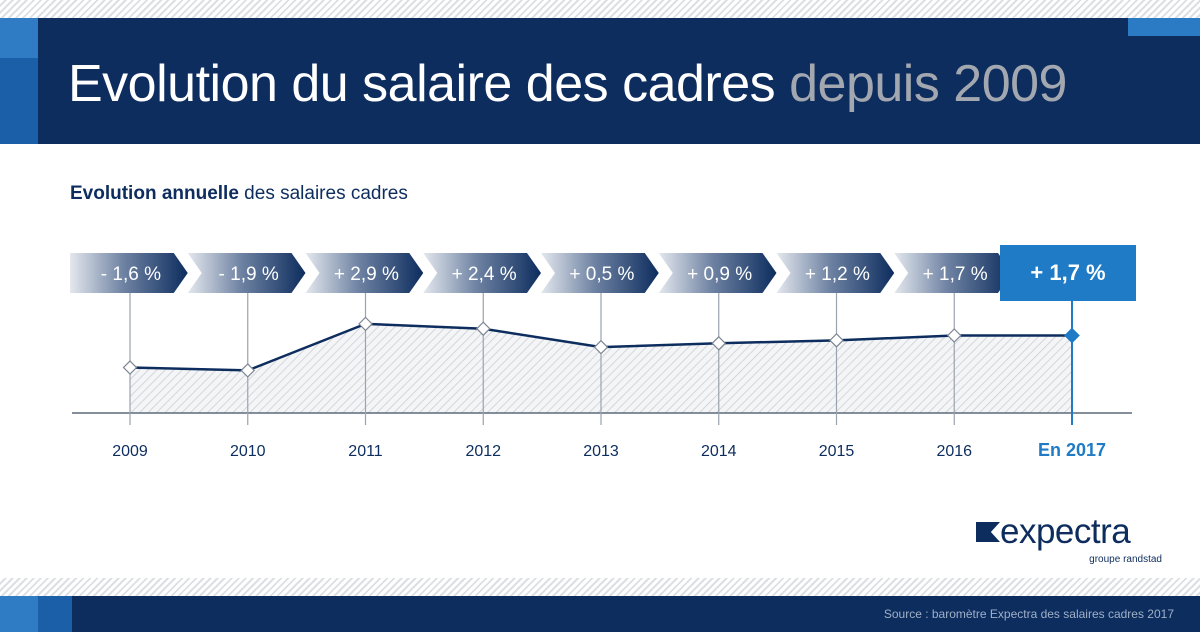 The width and height of the screenshot is (1200, 632). I want to click on value-banner-5: + 0,9 %, so click(717, 273).